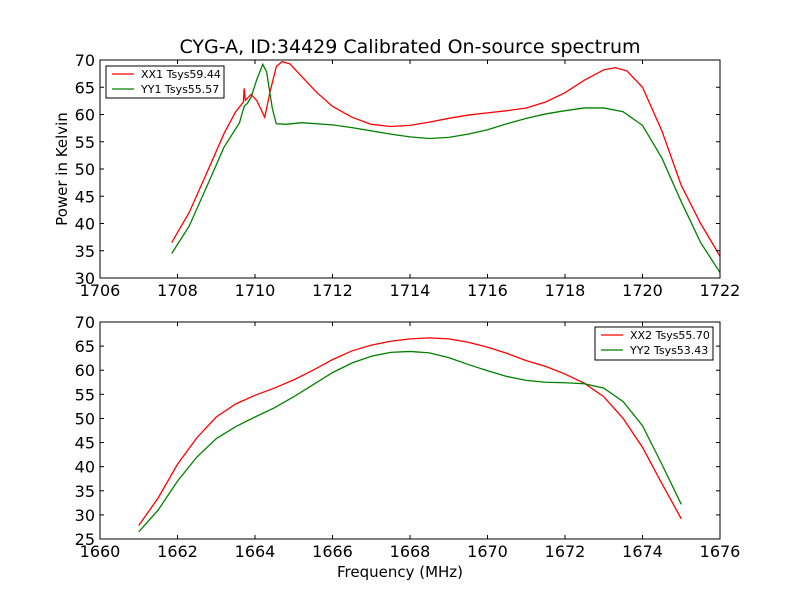 The image size is (800, 600). Describe the element at coordinates (332, 551) in the screenshot. I see `x-tick-label: 1666` at that location.